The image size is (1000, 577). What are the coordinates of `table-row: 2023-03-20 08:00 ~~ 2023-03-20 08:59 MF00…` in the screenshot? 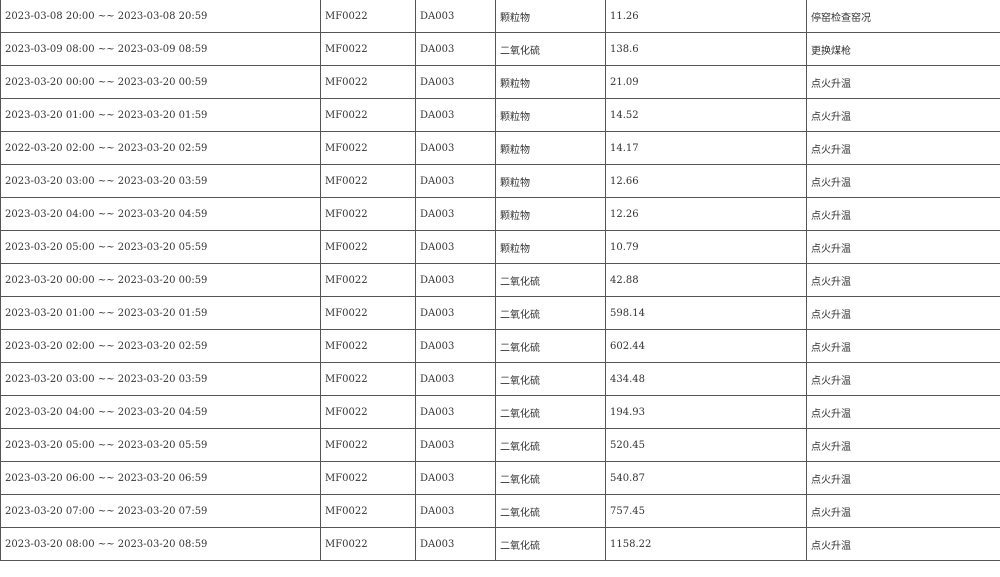 It's located at (500, 544).